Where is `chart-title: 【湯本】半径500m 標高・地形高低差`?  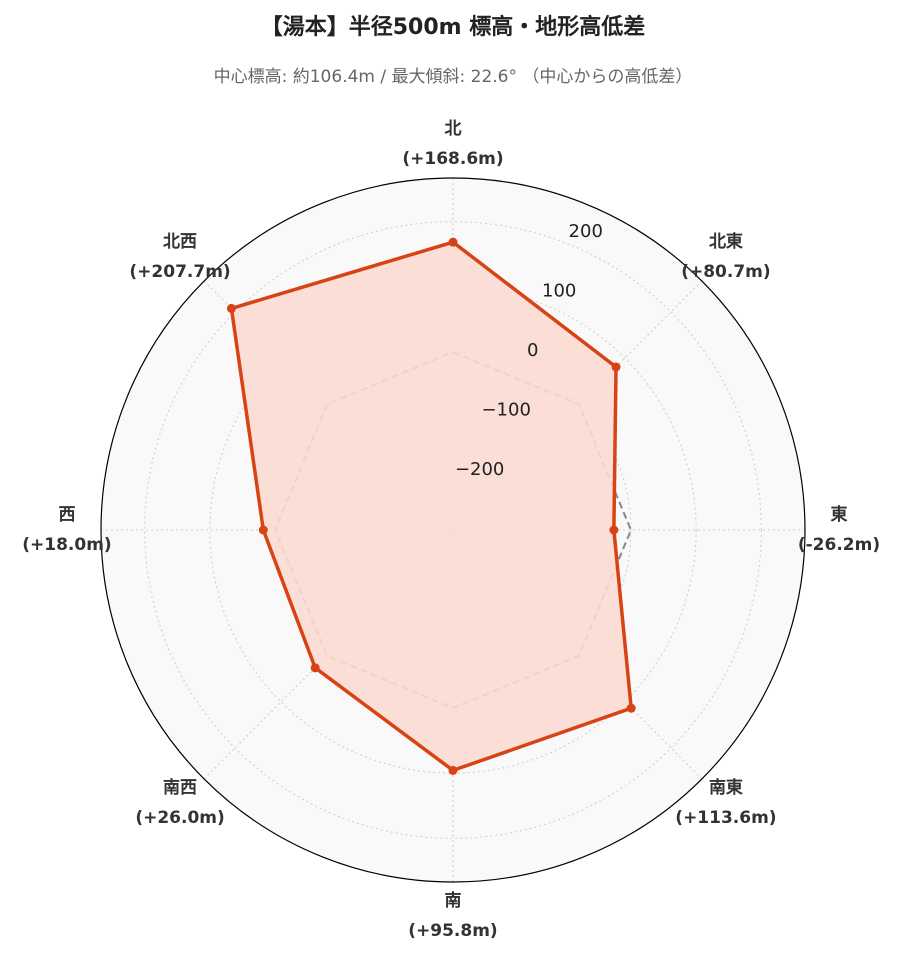
chart-title: 【湯本】半径500m 標高・地形高低差 is located at coordinates (453, 27).